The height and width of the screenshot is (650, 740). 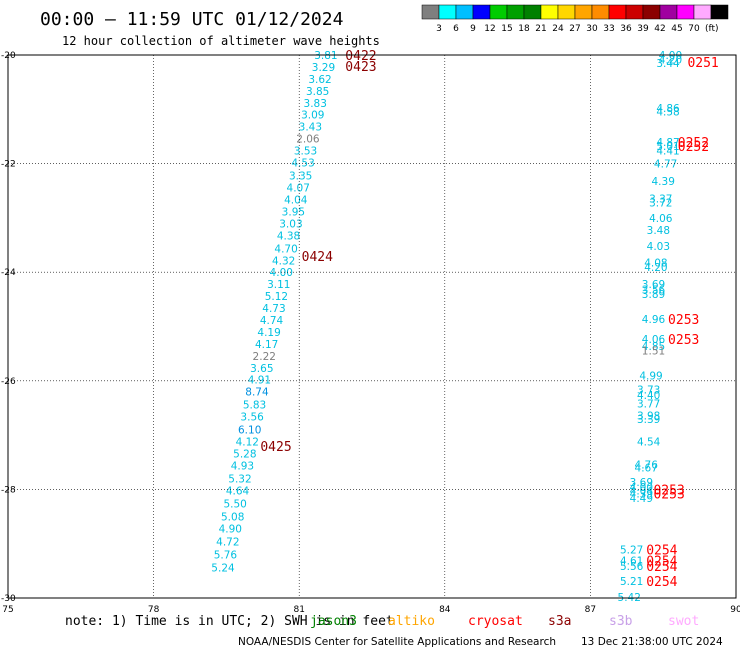 I want to click on colorbar-tick-label: 33, so click(x=608, y=29).